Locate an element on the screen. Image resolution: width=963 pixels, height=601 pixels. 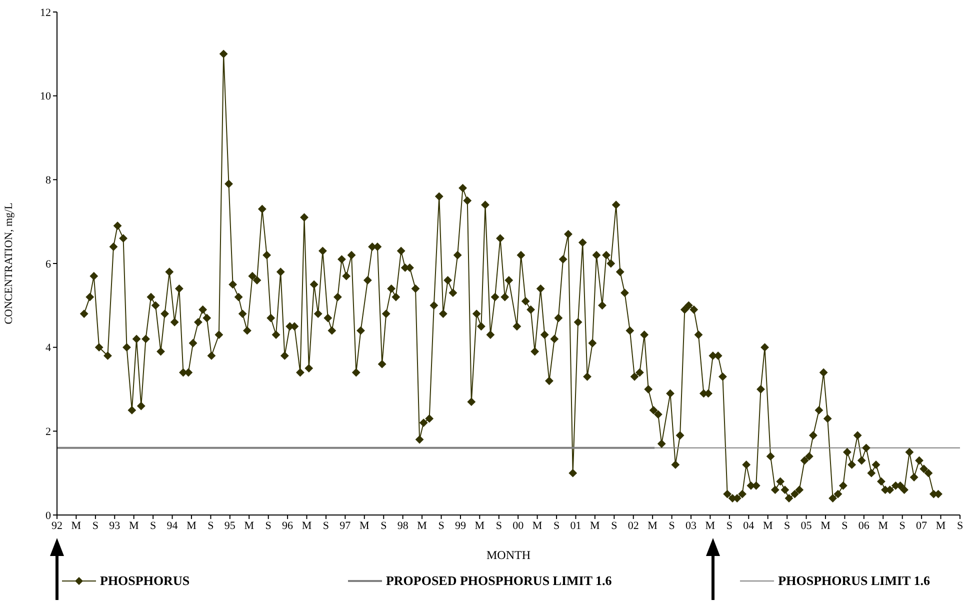
x-tick-label: 02 is located at coordinates (633, 526).